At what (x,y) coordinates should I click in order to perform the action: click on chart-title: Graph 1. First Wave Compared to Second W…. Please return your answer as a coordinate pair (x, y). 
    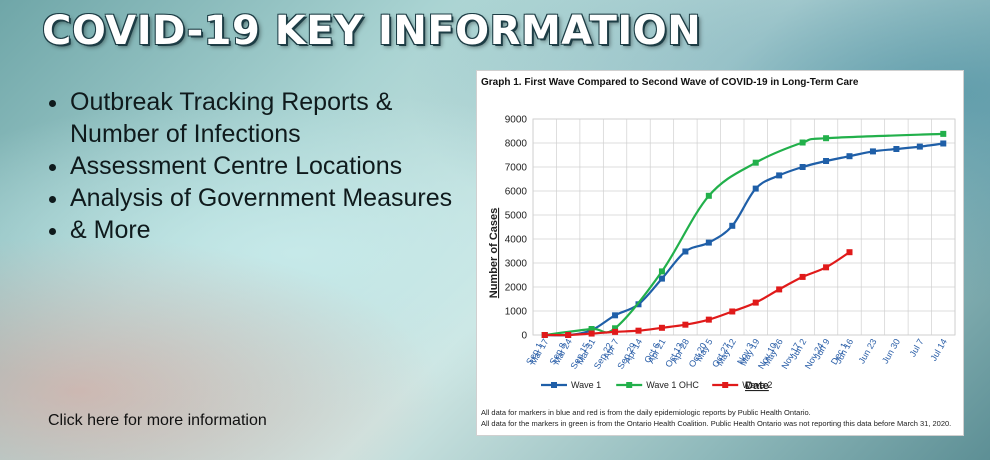
    Looking at the image, I should click on (670, 82).